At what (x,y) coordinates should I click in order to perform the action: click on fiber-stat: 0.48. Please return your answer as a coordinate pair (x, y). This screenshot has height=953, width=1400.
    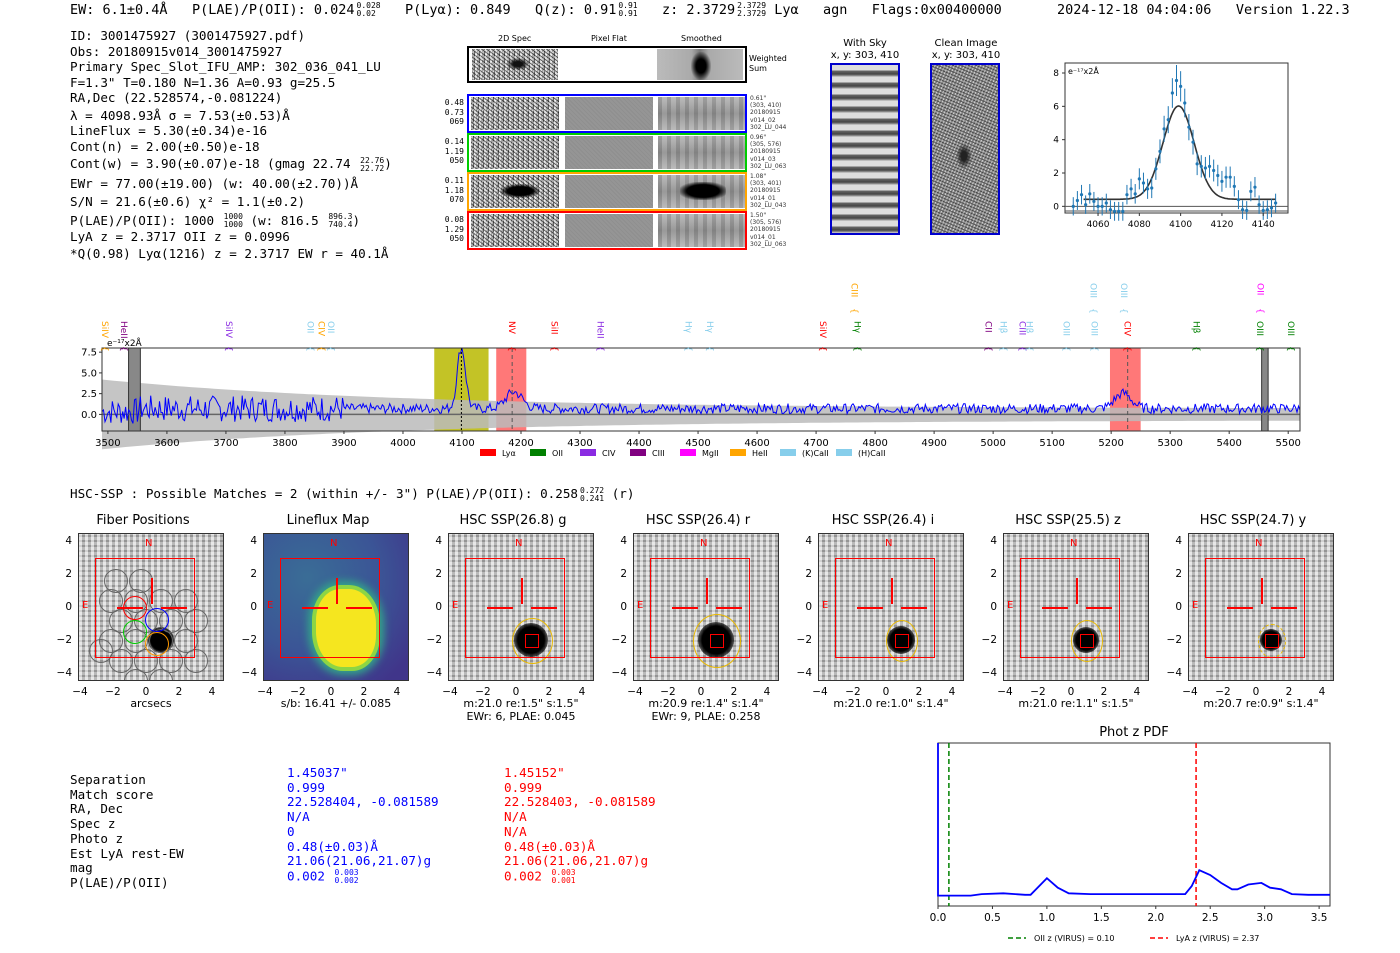
    Looking at the image, I should click on (454, 102).